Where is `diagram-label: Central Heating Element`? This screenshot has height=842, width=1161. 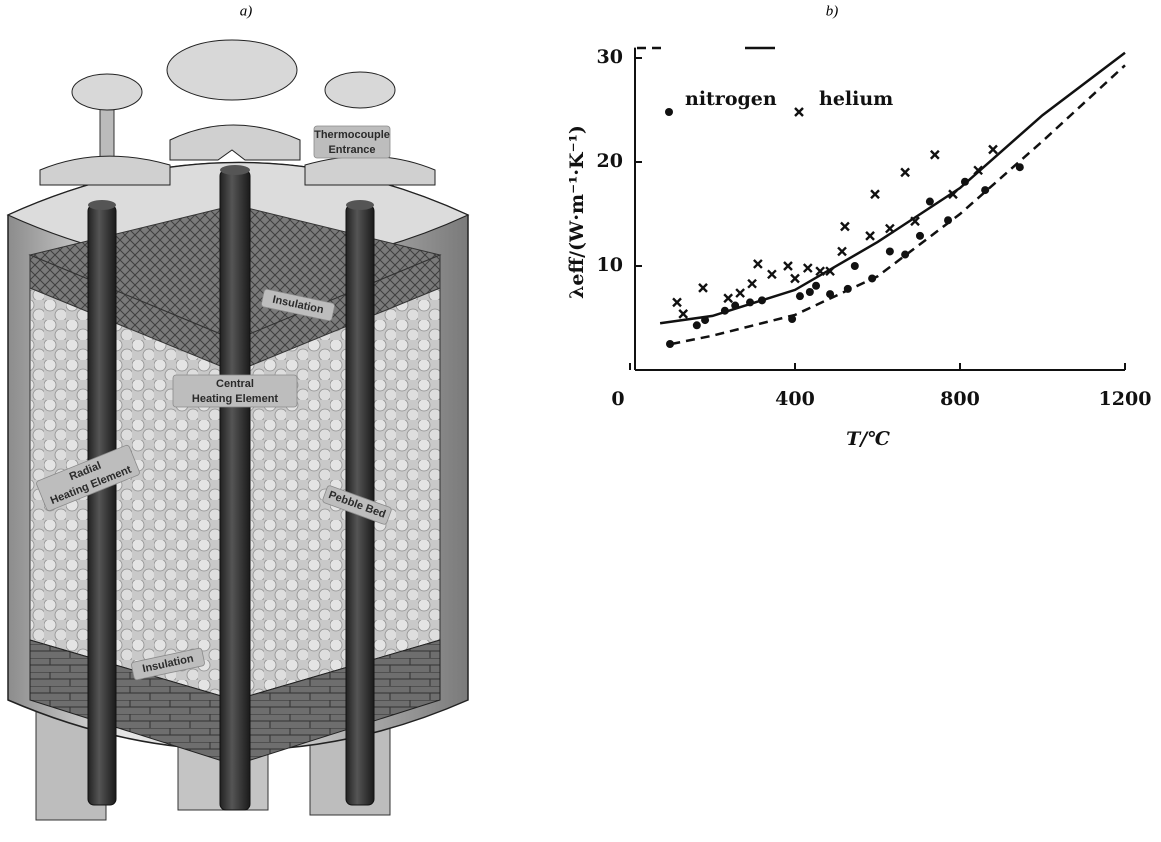
diagram-label: Central Heating Element is located at coordinates (235, 391).